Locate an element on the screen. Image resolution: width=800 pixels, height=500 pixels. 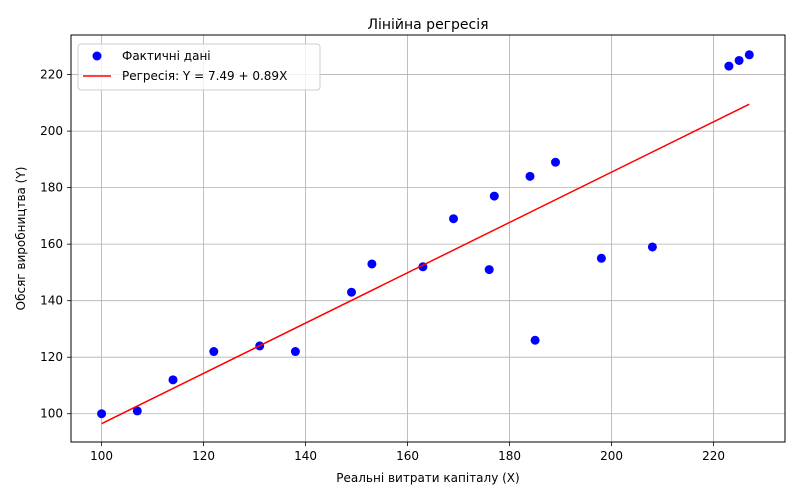
y-tick-label: 120 is located at coordinates (51, 357).